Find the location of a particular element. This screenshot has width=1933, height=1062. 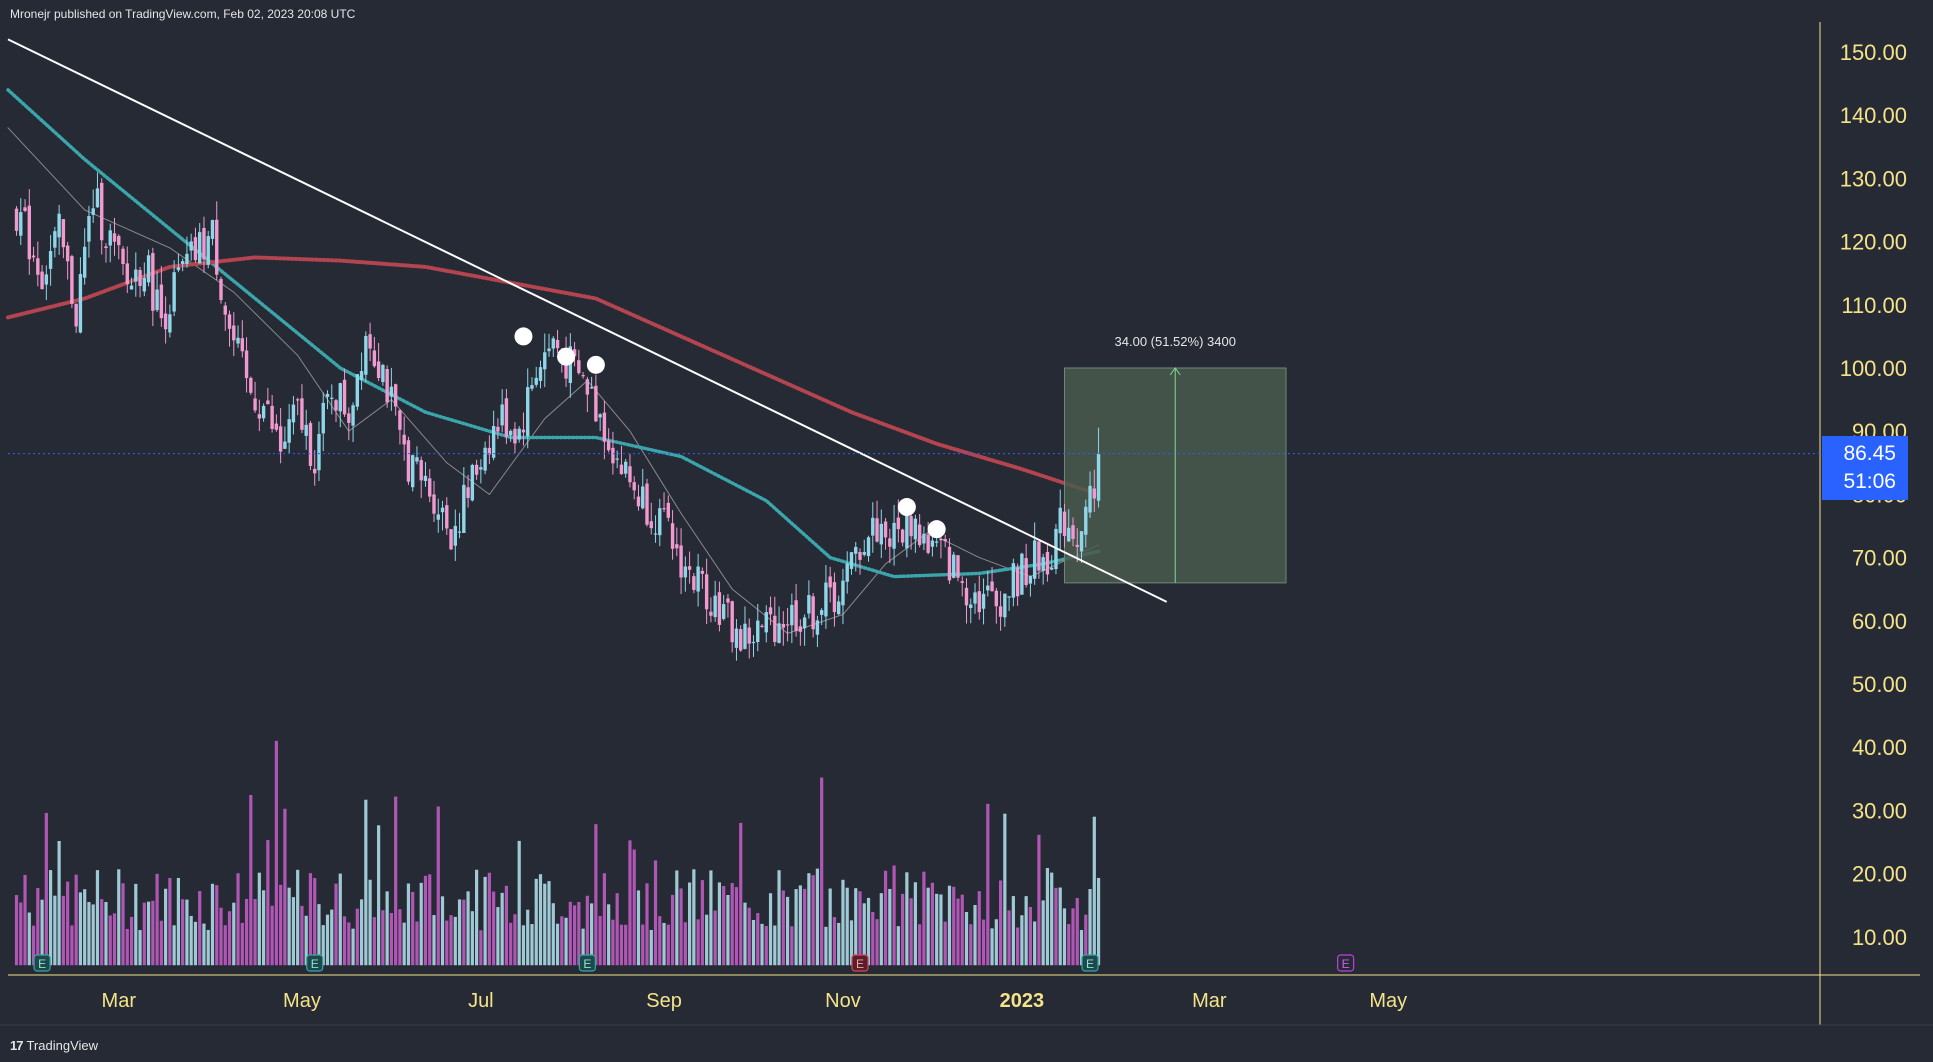

bar-countdown: 51:06 is located at coordinates (1869, 481).